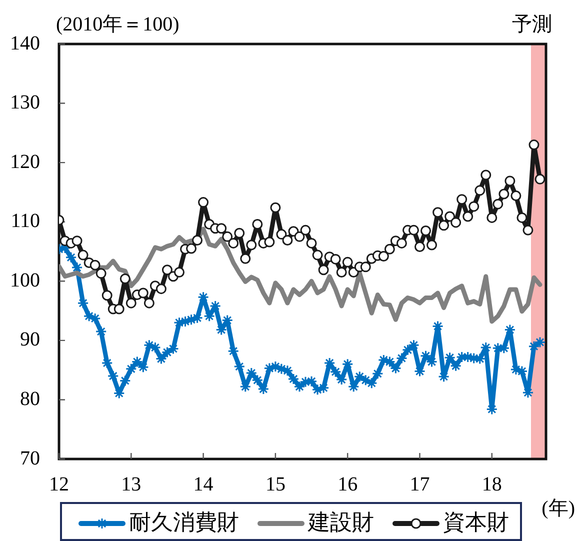 This screenshot has width=577, height=541. Describe the element at coordinates (492, 484) in the screenshot. I see `x-tick-label: 18` at that location.